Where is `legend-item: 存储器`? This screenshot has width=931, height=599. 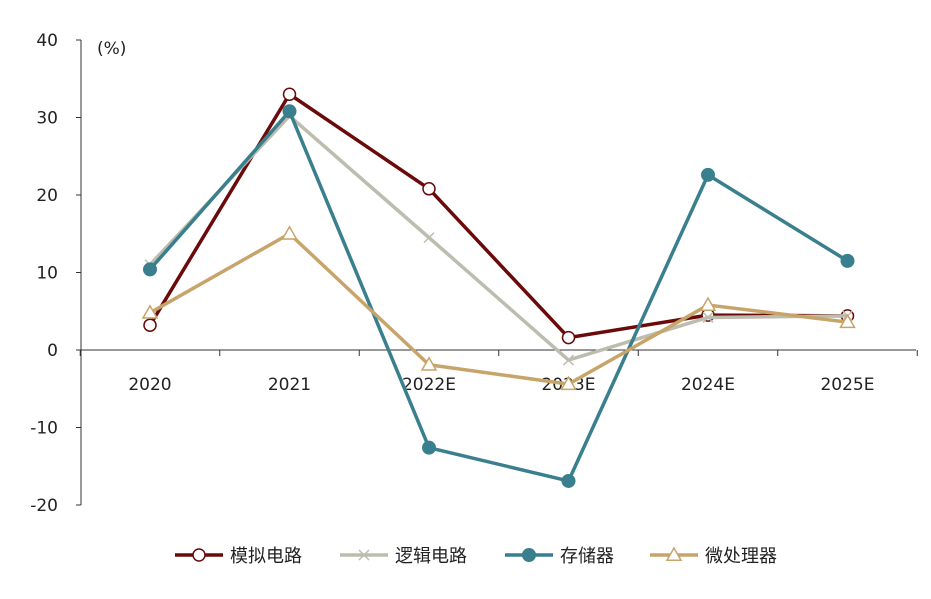
legend-item: 存储器 is located at coordinates (559, 556).